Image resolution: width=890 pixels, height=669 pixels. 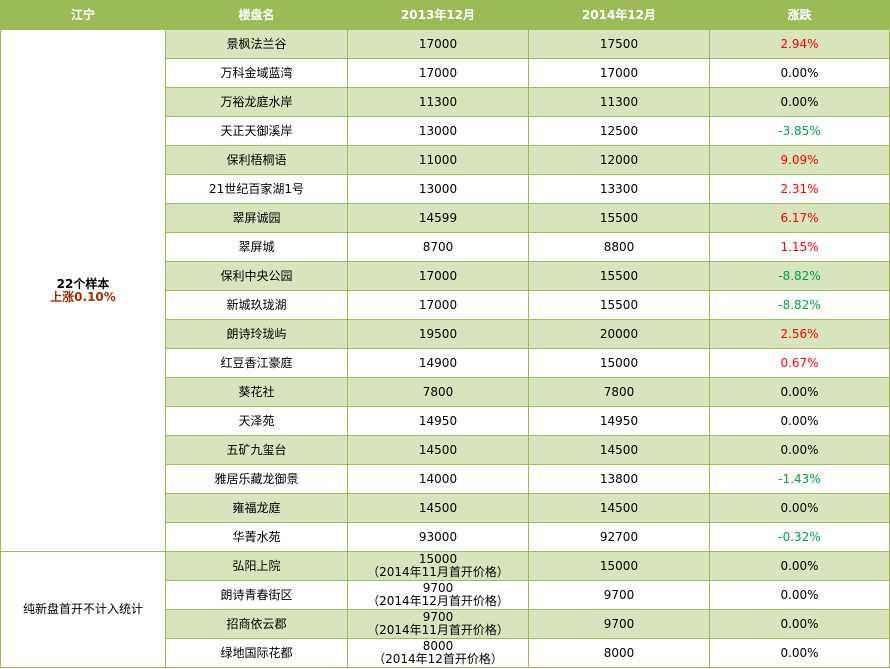 I want to click on price-2014: 12500, so click(x=619, y=131).